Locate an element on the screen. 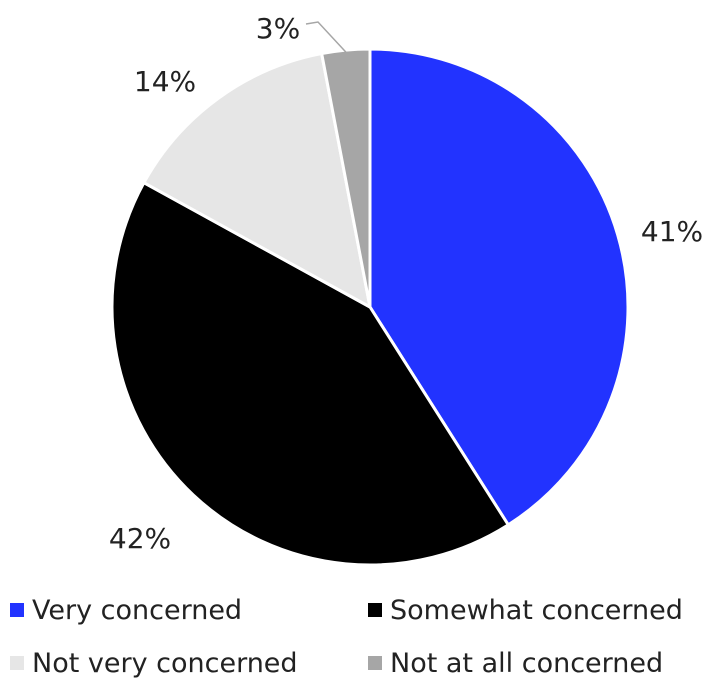 The width and height of the screenshot is (720, 683). legend-item-somewhat-concerned: Somewhat concerned is located at coordinates (525, 610).